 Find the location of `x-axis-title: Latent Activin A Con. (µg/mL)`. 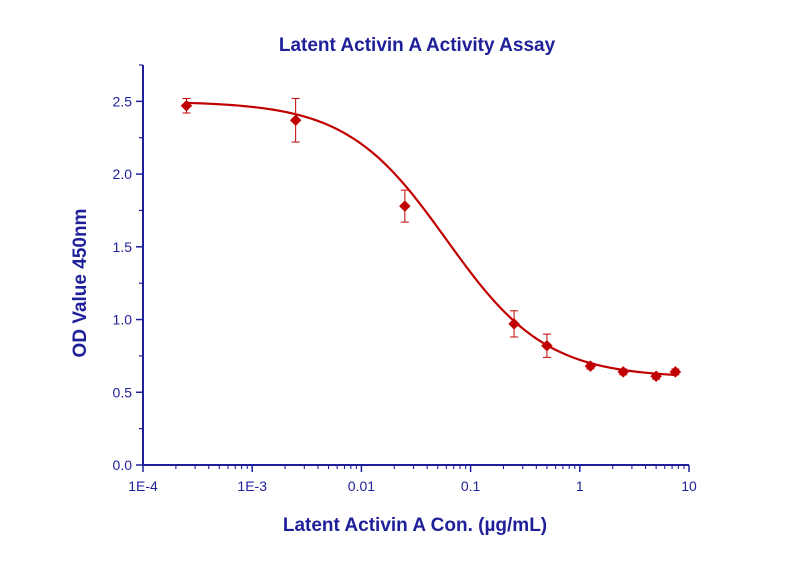

x-axis-title: Latent Activin A Con. (µg/mL) is located at coordinates (415, 525).